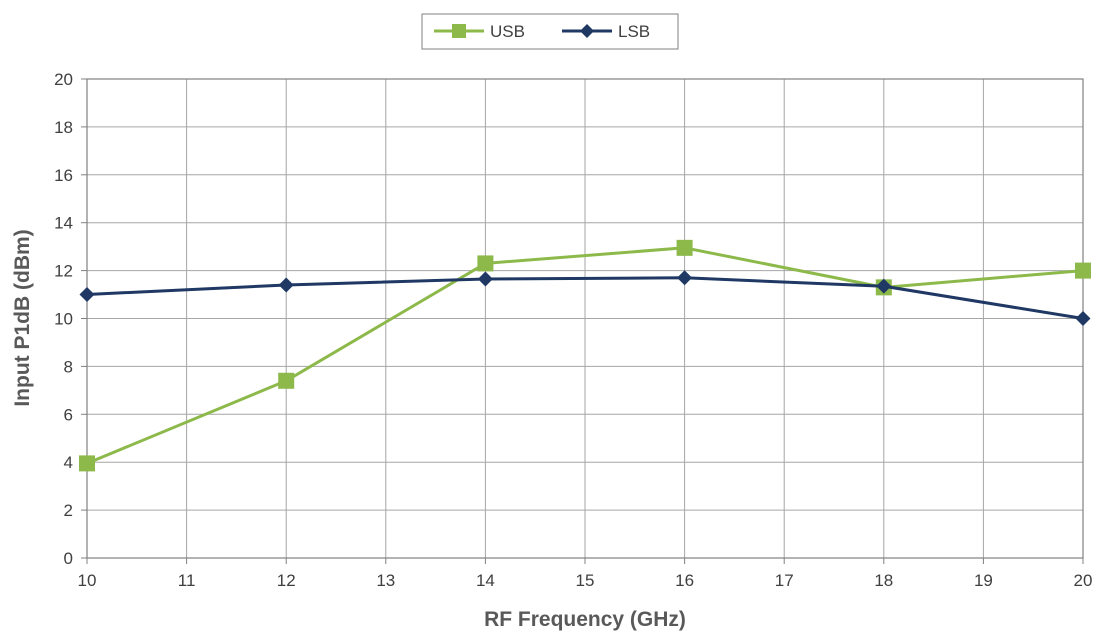  I want to click on legend-item-usb: USB, so click(479, 31).